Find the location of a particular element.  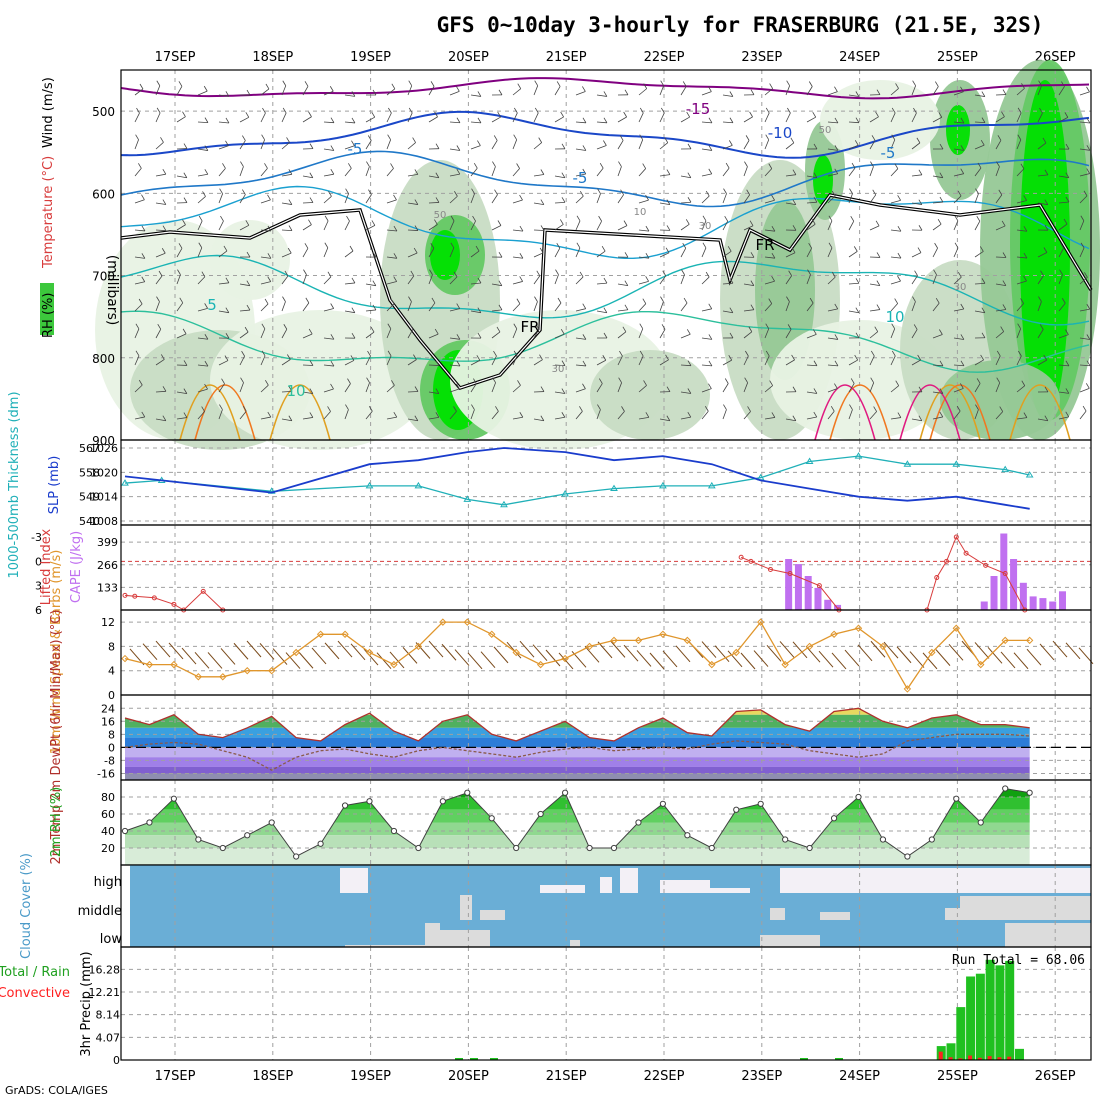

wind-tick: 0 is located at coordinates (111, 695).